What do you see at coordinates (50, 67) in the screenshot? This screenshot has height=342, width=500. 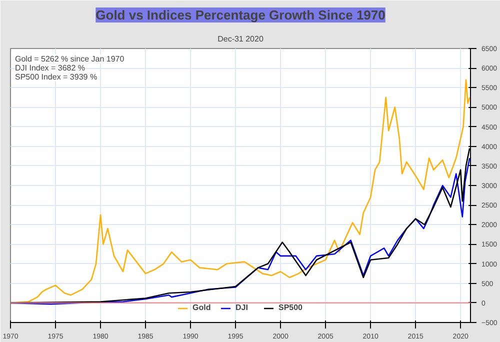 I see `annotation: DJI Index = 3682 %` at bounding box center [50, 67].